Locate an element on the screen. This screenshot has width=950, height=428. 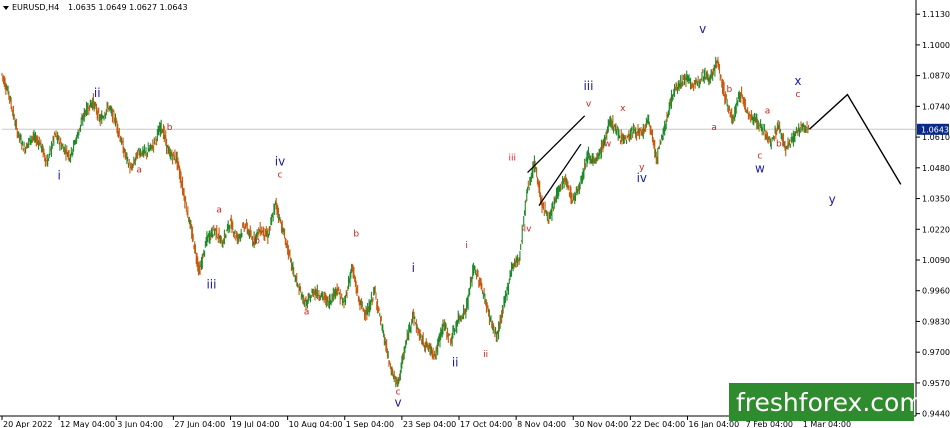
y-tick-label: 1.1130 is located at coordinates (936, 14).